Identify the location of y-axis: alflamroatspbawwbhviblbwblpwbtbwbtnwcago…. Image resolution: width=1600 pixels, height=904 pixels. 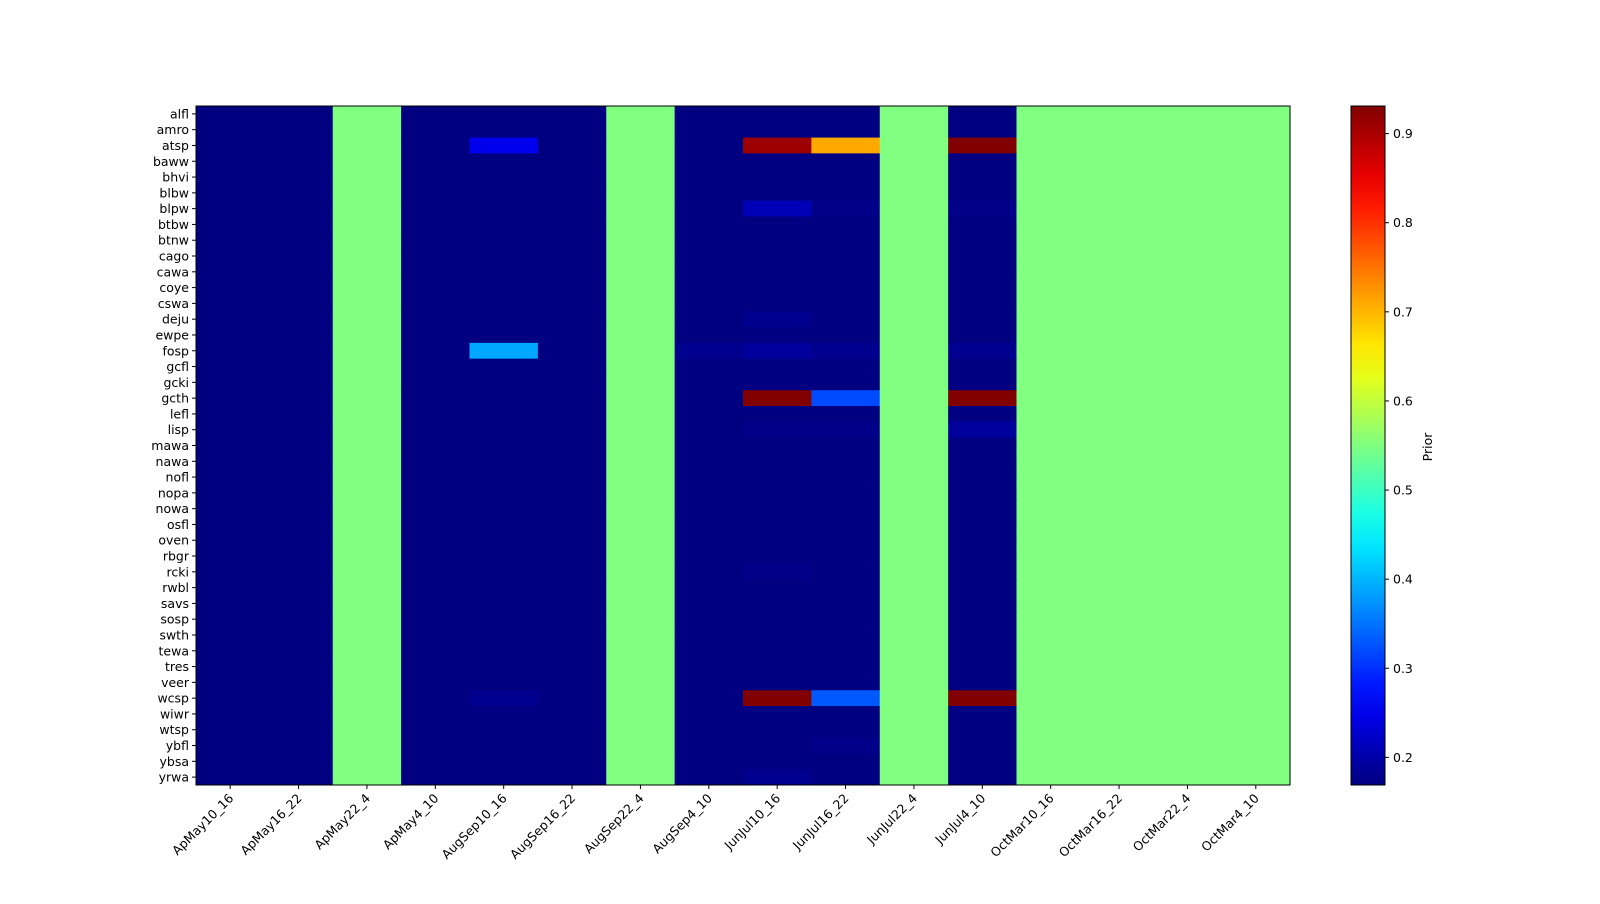
(173, 445).